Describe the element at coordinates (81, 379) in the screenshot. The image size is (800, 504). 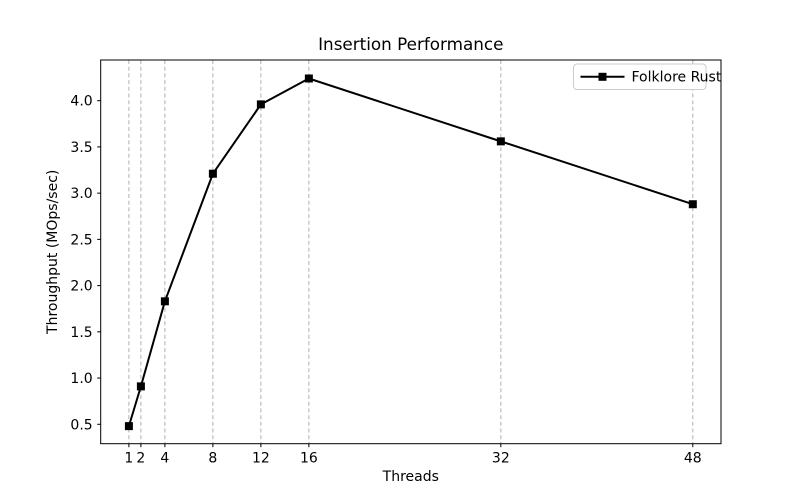
I see `y-tick-label: 1.0` at that location.